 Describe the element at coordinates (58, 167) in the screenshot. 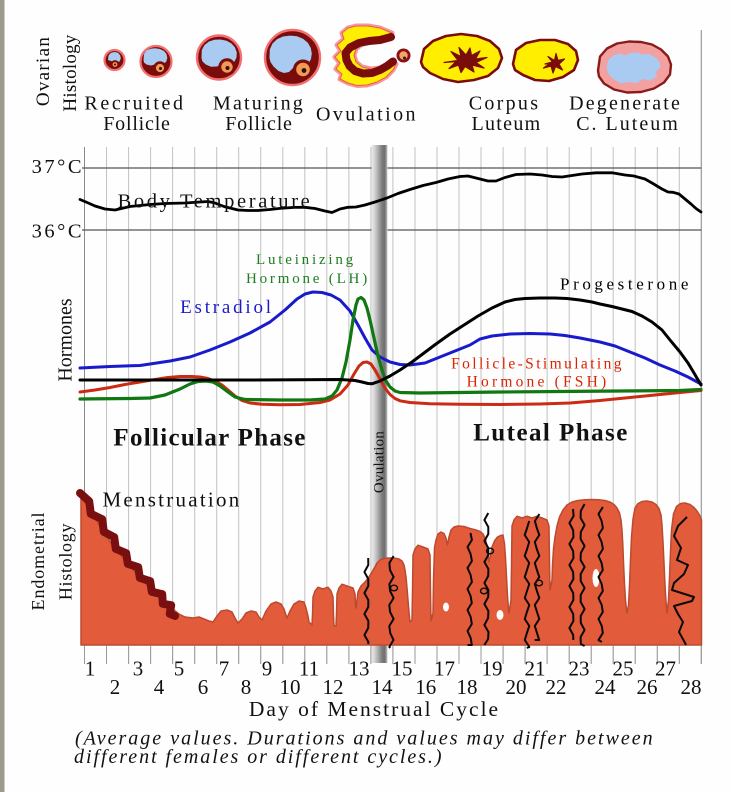

I see `svg-text: 37°C` at that location.